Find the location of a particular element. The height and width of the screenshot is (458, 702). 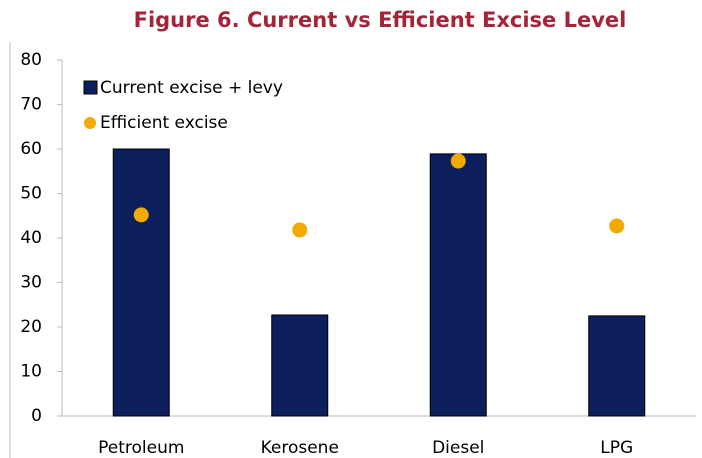

y-tick-label: 60 is located at coordinates (31, 149).